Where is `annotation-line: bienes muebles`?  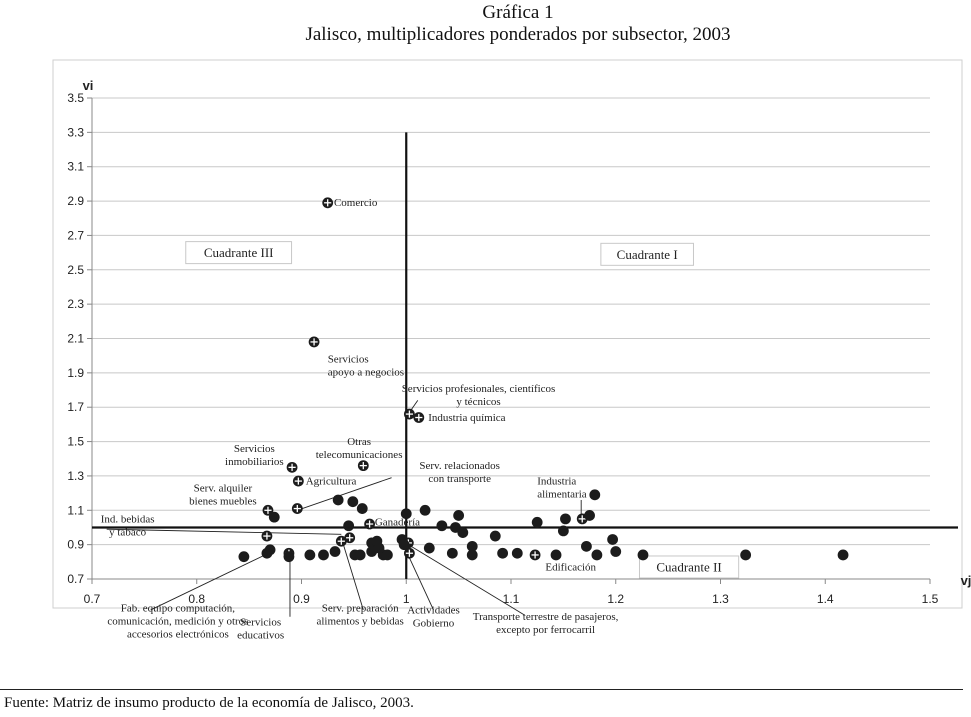
annotation-line: bienes muebles is located at coordinates (223, 501).